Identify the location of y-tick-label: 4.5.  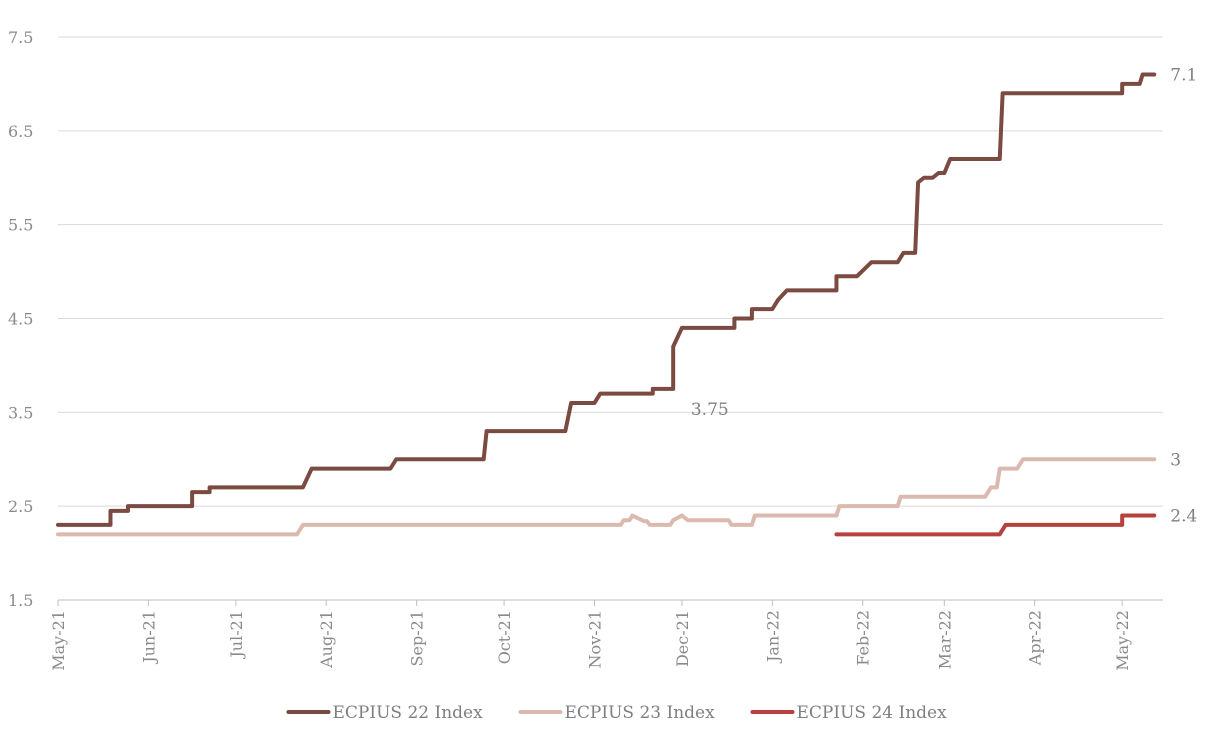
(20, 319).